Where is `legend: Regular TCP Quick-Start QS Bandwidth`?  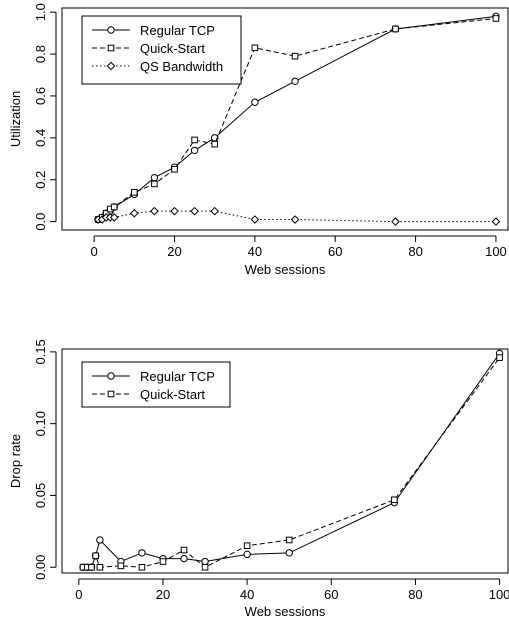 legend: Regular TCP Quick-Start QS Bandwidth is located at coordinates (161, 50).